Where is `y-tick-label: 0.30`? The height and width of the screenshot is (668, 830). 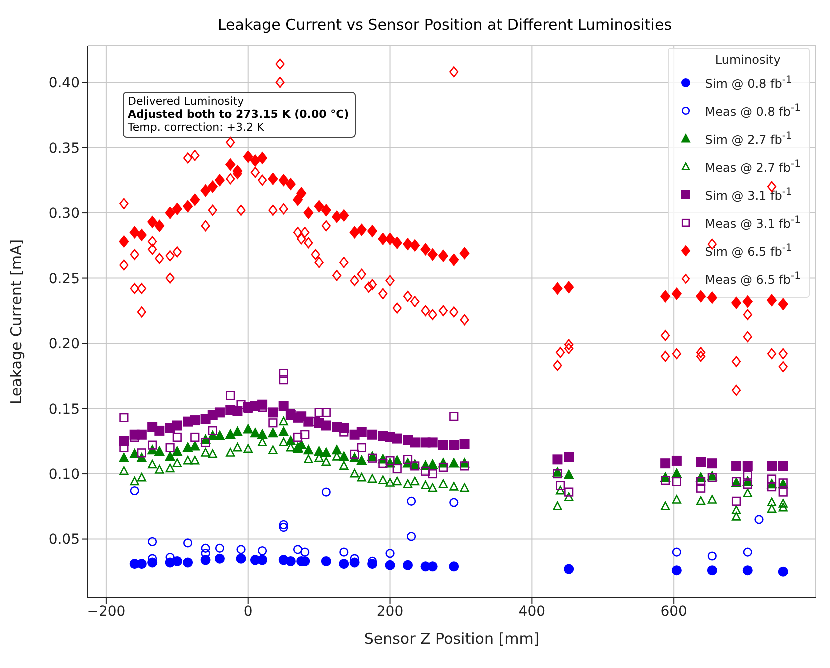 y-tick-label: 0.30 is located at coordinates (64, 214).